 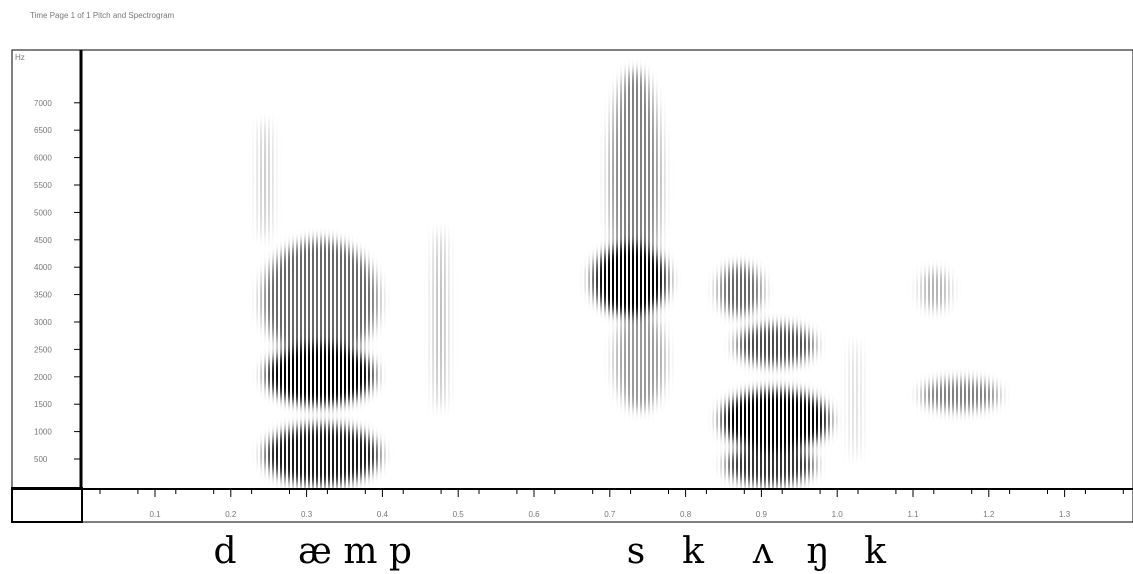 I want to click on transcript-segment: ʌ, so click(x=763, y=551).